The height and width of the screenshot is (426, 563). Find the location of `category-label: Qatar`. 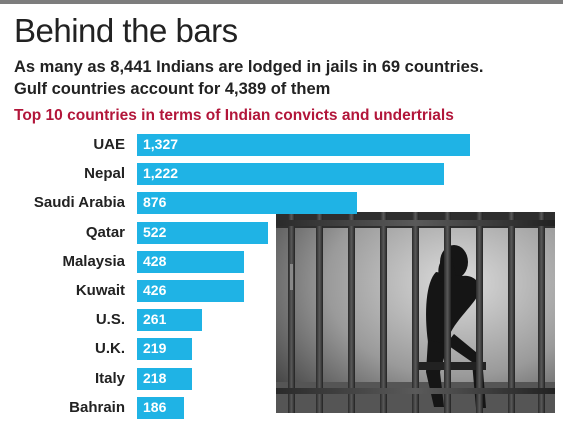

category-label: Qatar is located at coordinates (105, 232).